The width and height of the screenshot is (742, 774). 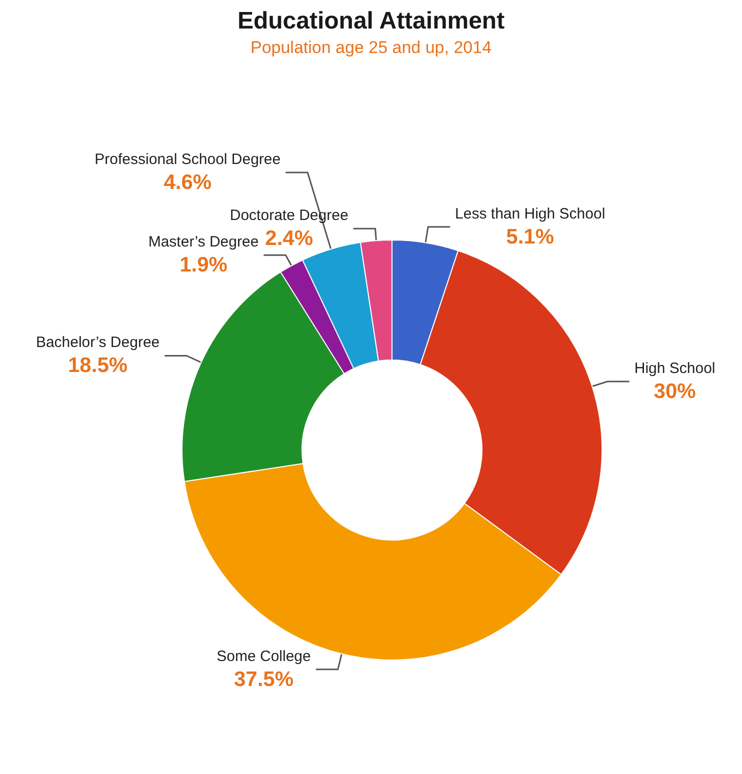 I want to click on data-label: 18.5%, so click(x=98, y=366).